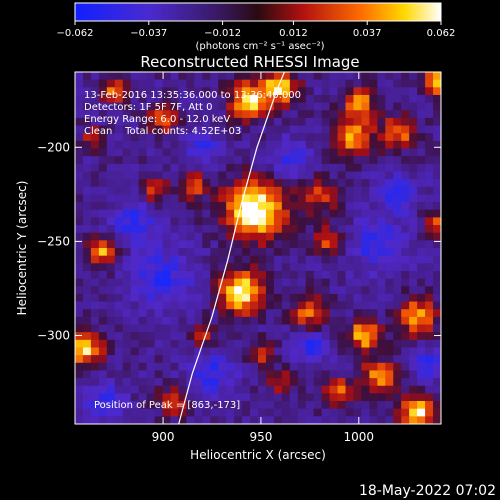 This screenshot has height=500, width=500. I want to click on x-tick-label: 950, so click(260, 437).